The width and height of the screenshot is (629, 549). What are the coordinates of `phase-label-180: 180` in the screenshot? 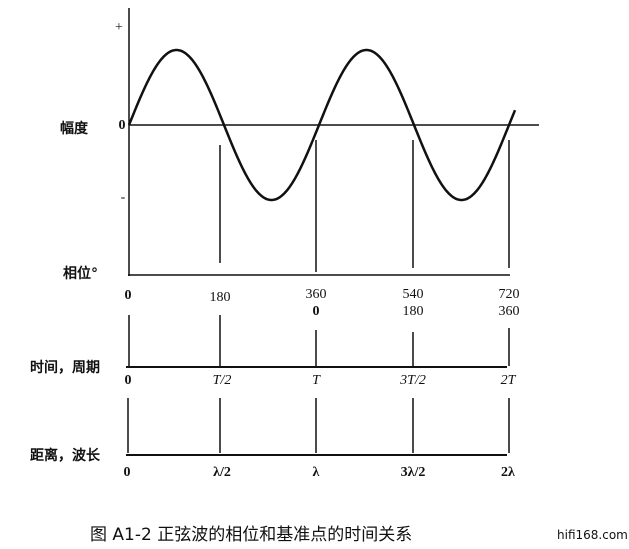 It's located at (220, 297).